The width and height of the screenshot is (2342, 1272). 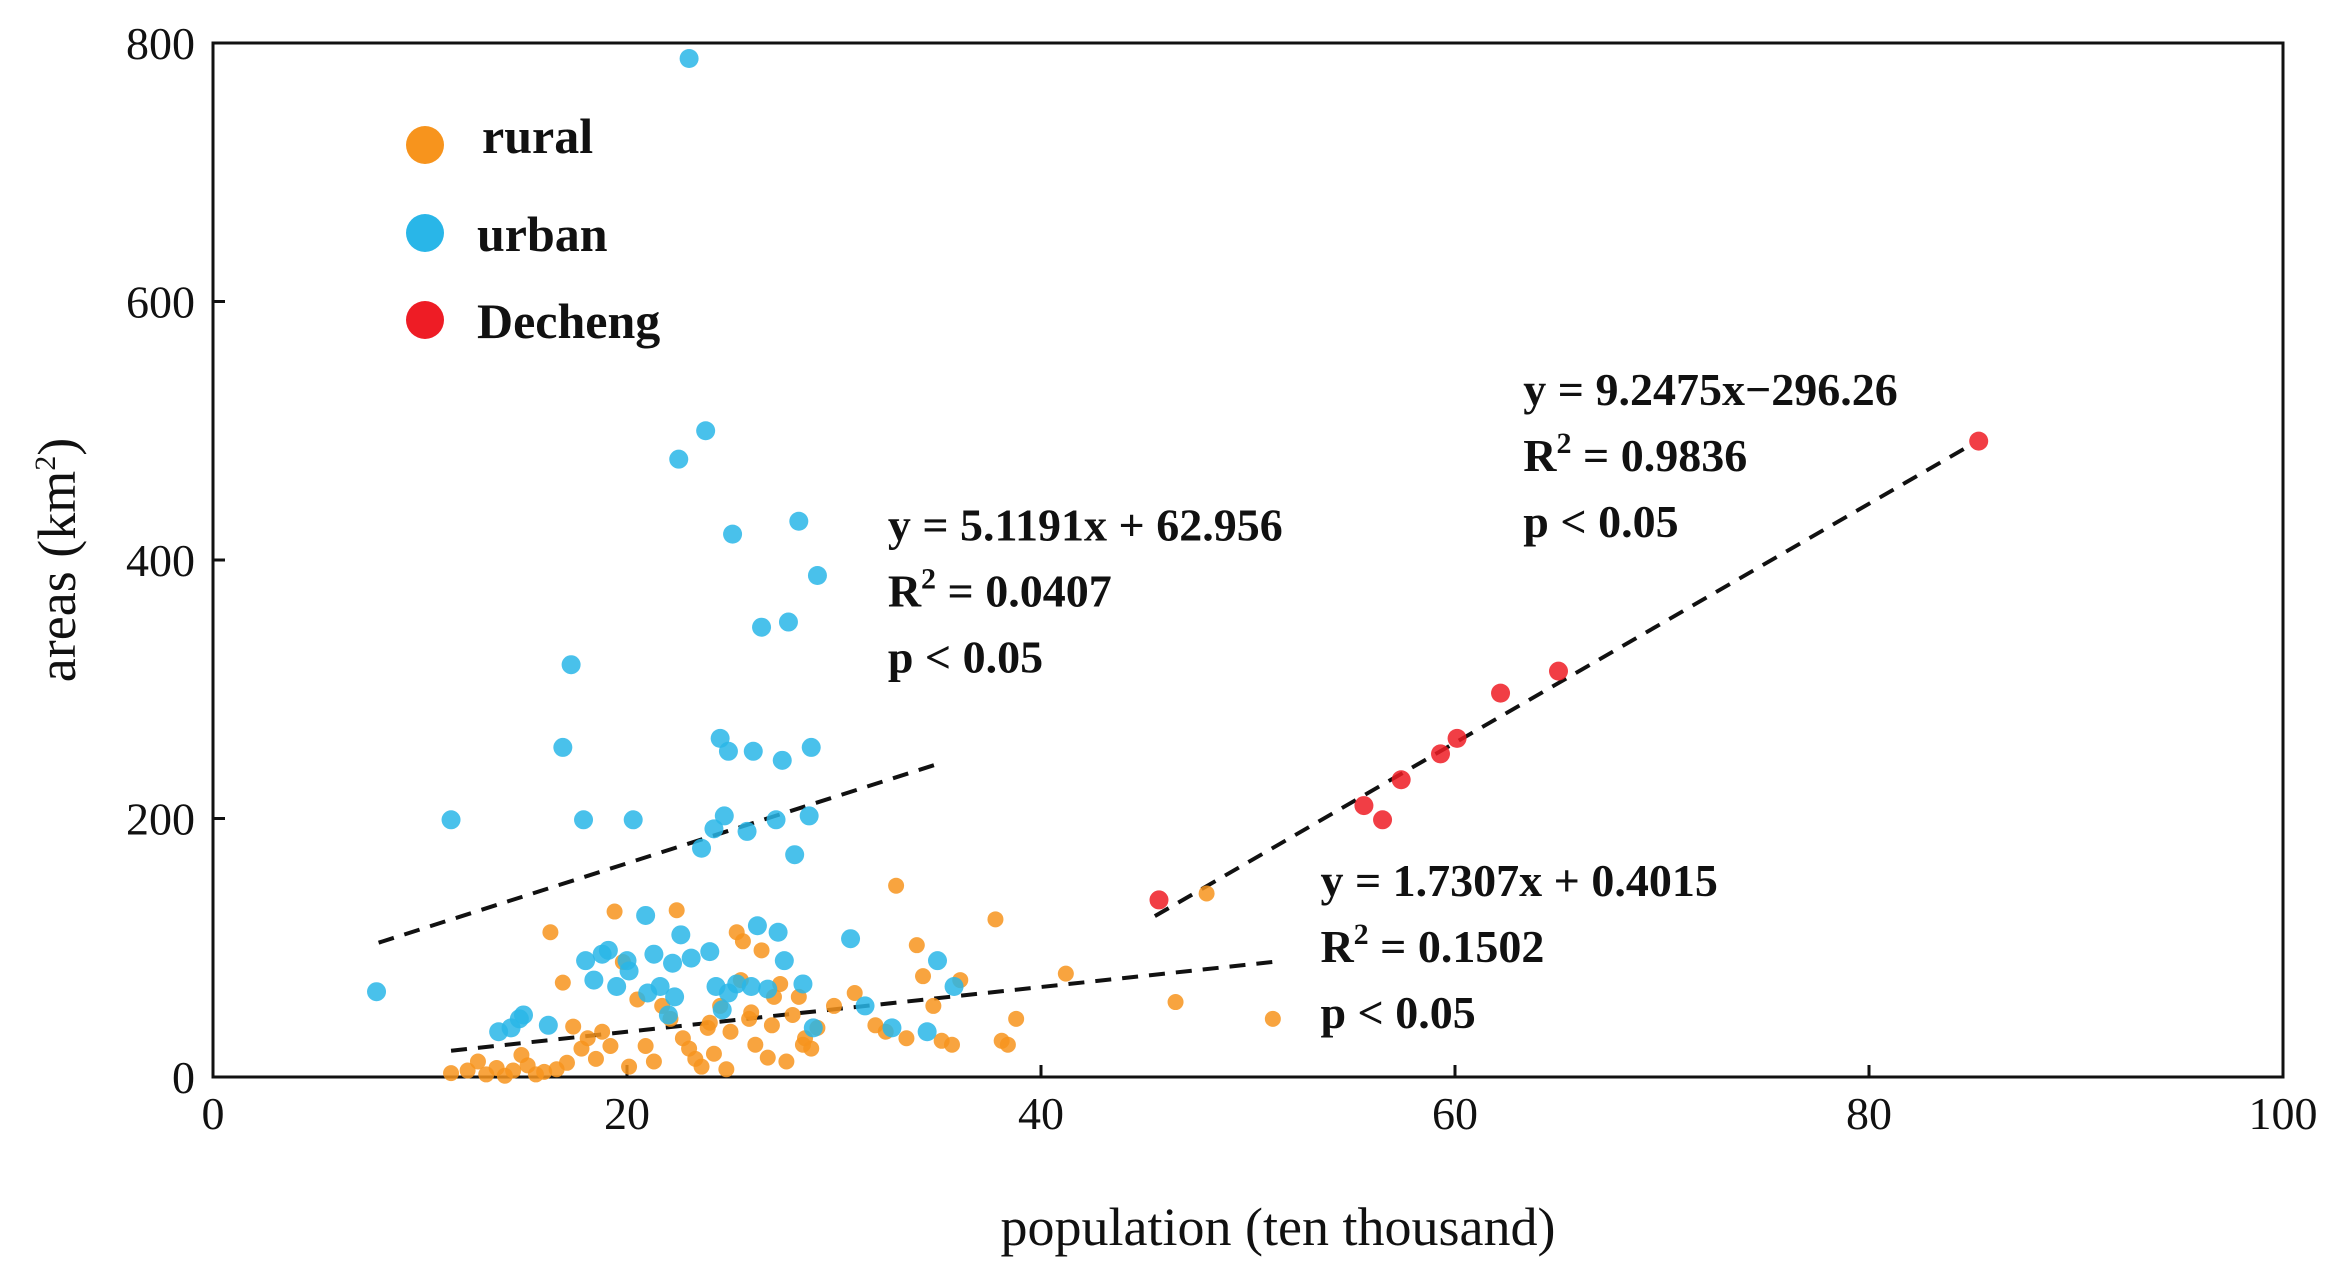 What do you see at coordinates (542, 234) in the screenshot?
I see `legend-label-urban: urban` at bounding box center [542, 234].